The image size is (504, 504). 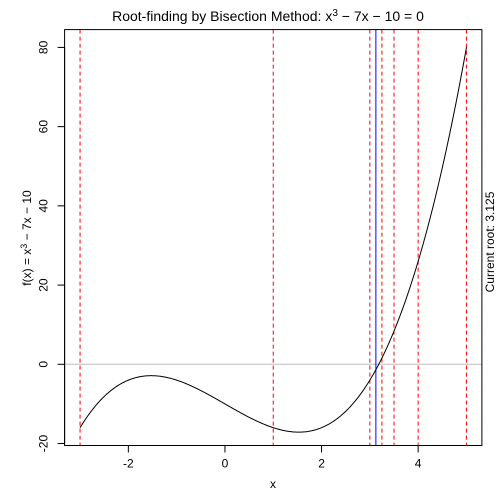 I want to click on chart-title-prefix: Root-finding by Bisection Method: x, so click(x=222, y=16).